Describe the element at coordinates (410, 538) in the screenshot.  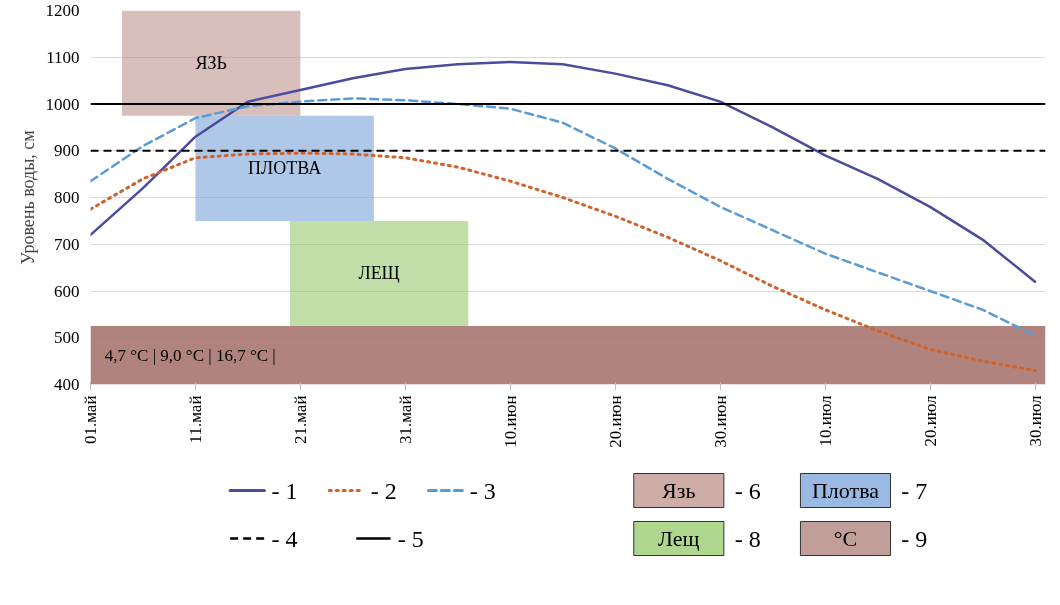
I see `text: - 5` at that location.